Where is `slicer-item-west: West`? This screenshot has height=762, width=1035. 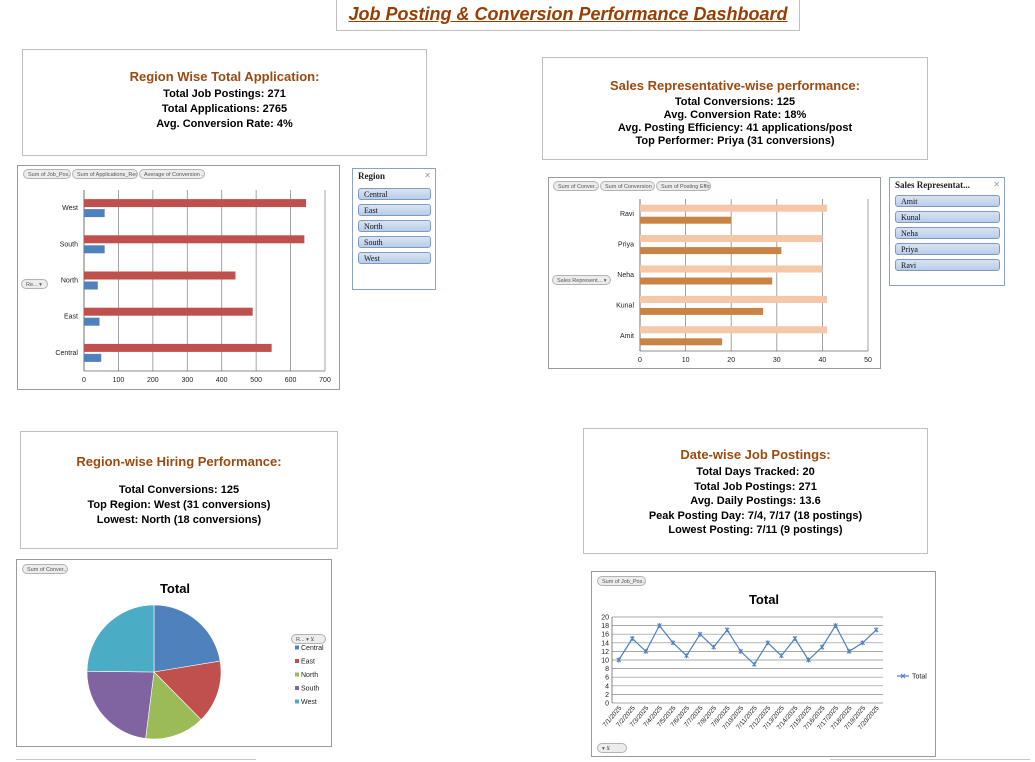 slicer-item-west: West is located at coordinates (394, 258).